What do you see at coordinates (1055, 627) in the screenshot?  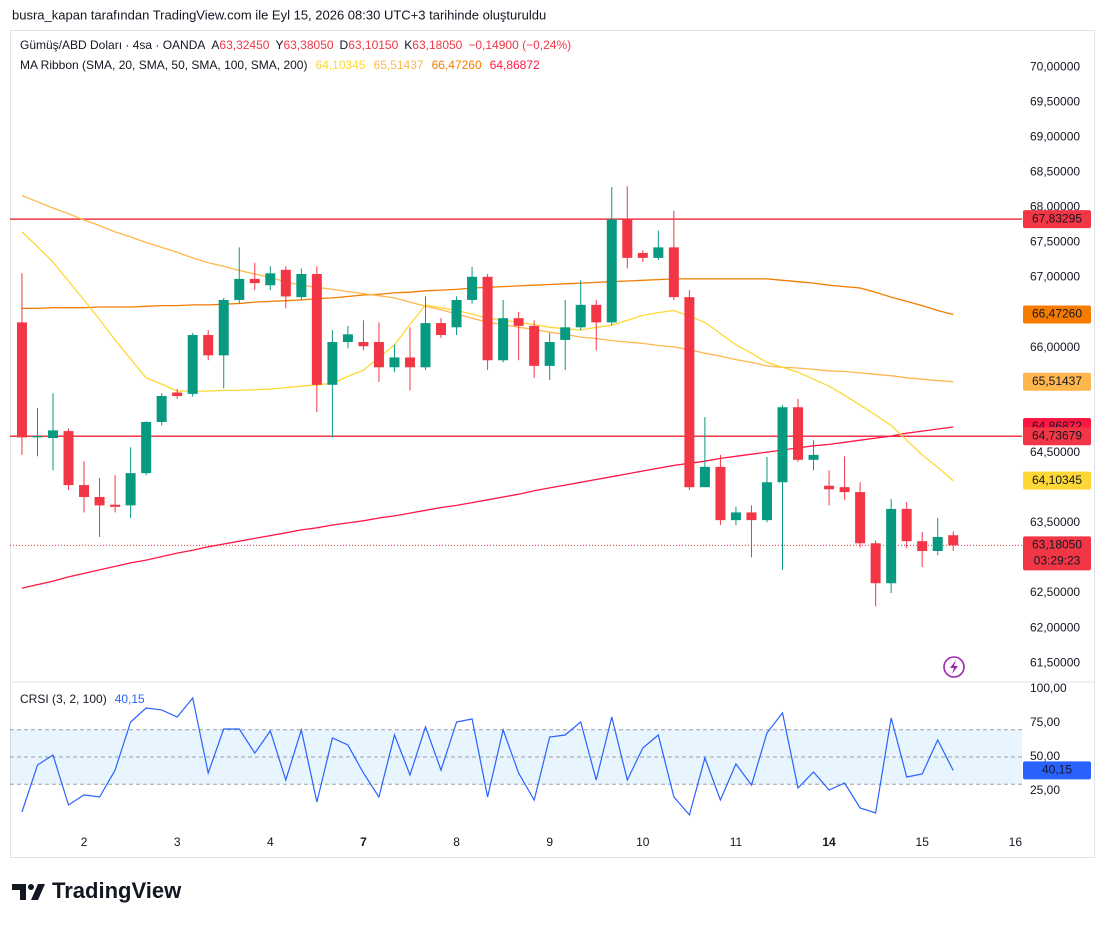 I see `y-tick-label: 62,00000` at bounding box center [1055, 627].